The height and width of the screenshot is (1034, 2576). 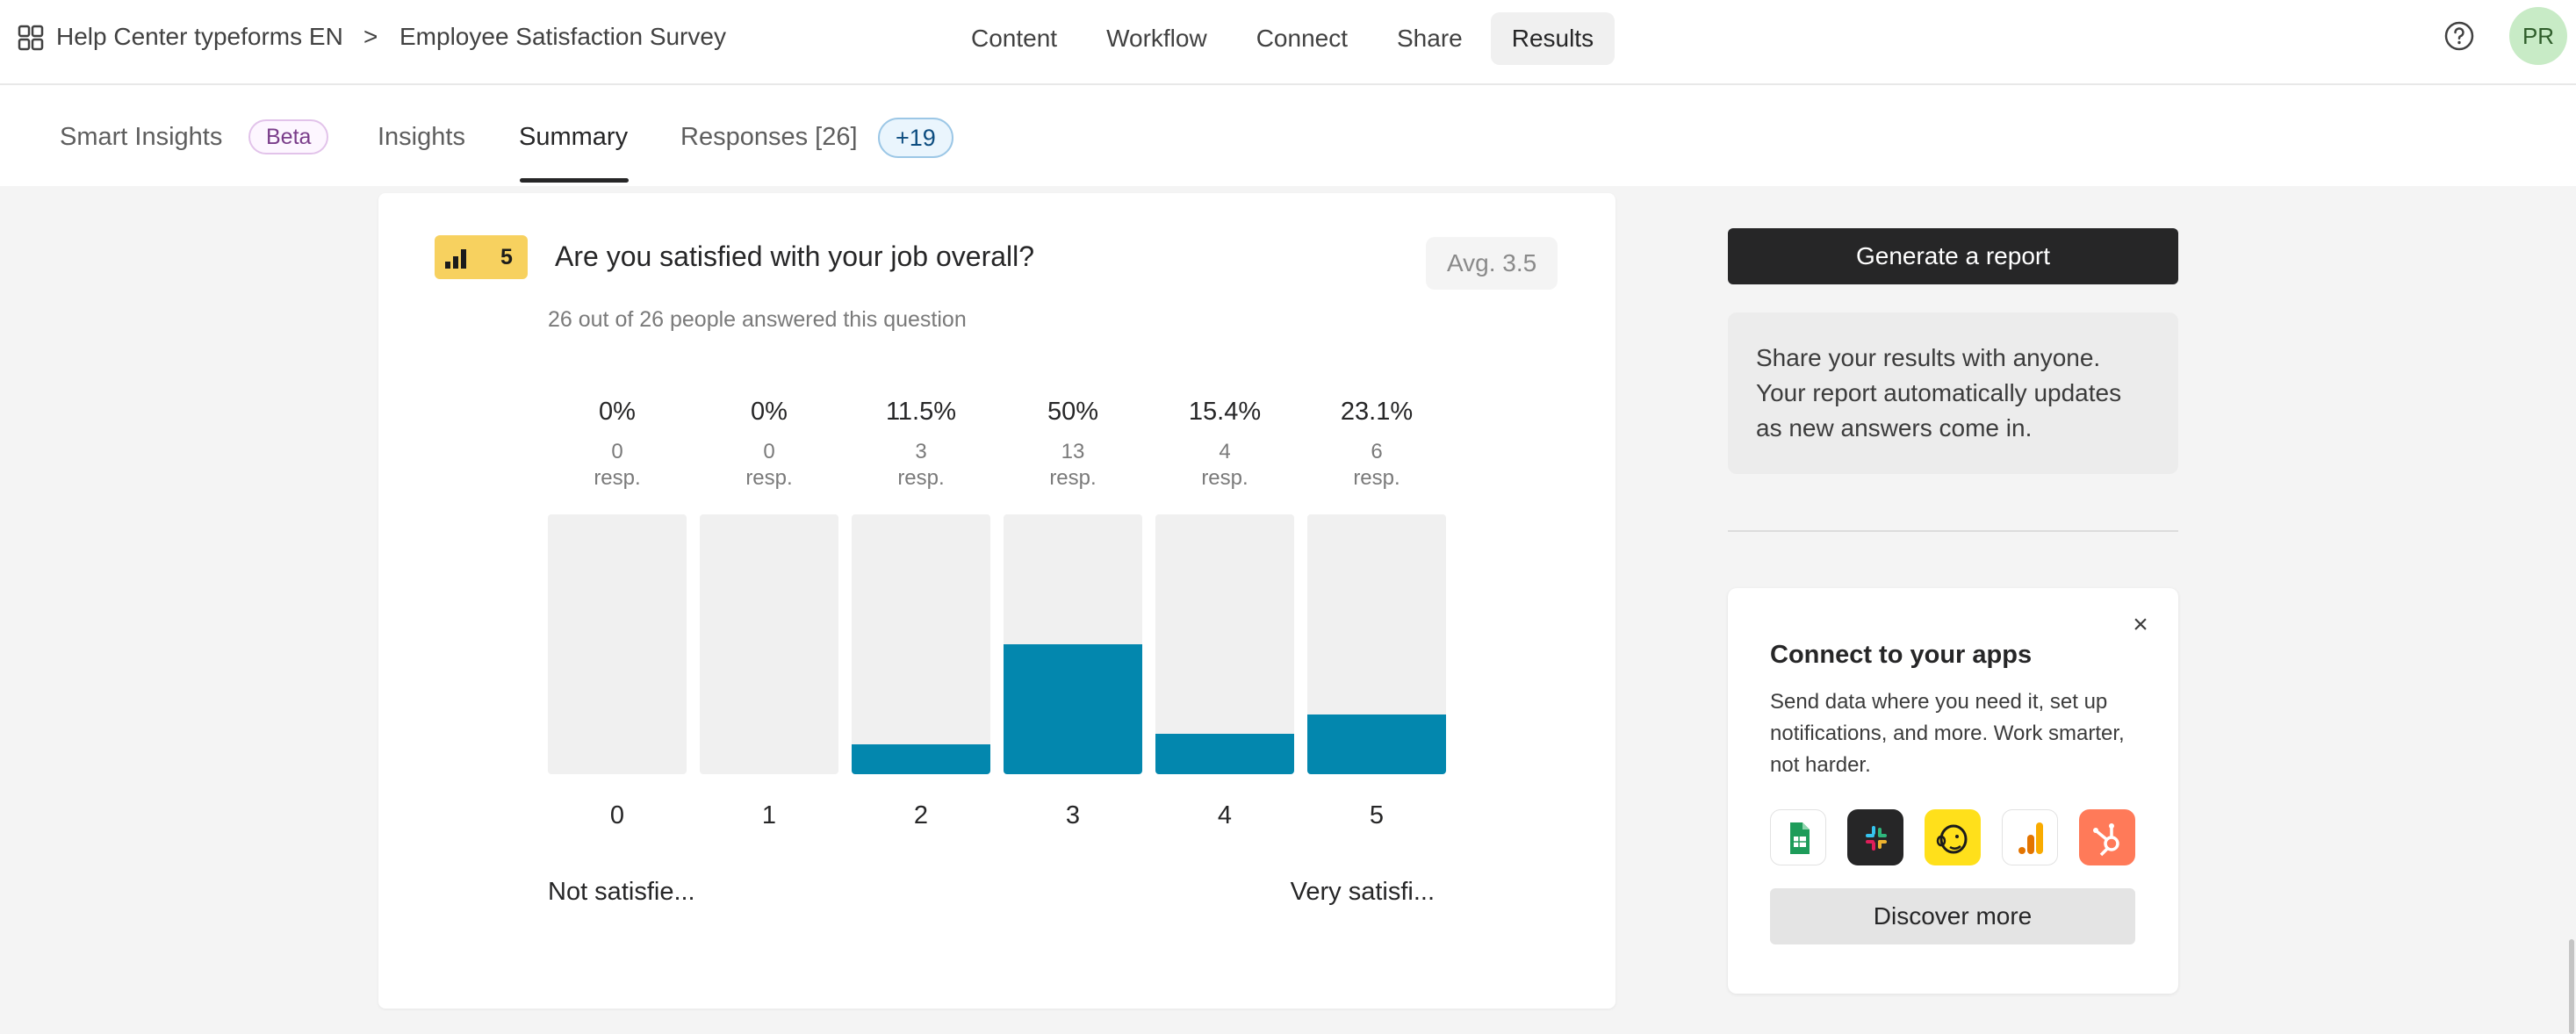 I want to click on tab-summary: Summary, so click(x=574, y=137).